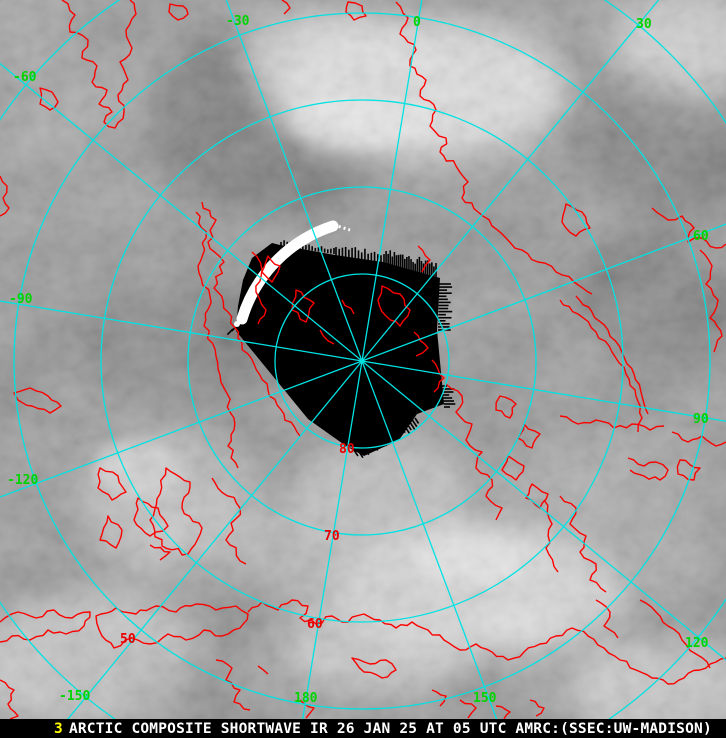 This screenshot has width=726, height=738. I want to click on longitude-label: -60, so click(25, 77).